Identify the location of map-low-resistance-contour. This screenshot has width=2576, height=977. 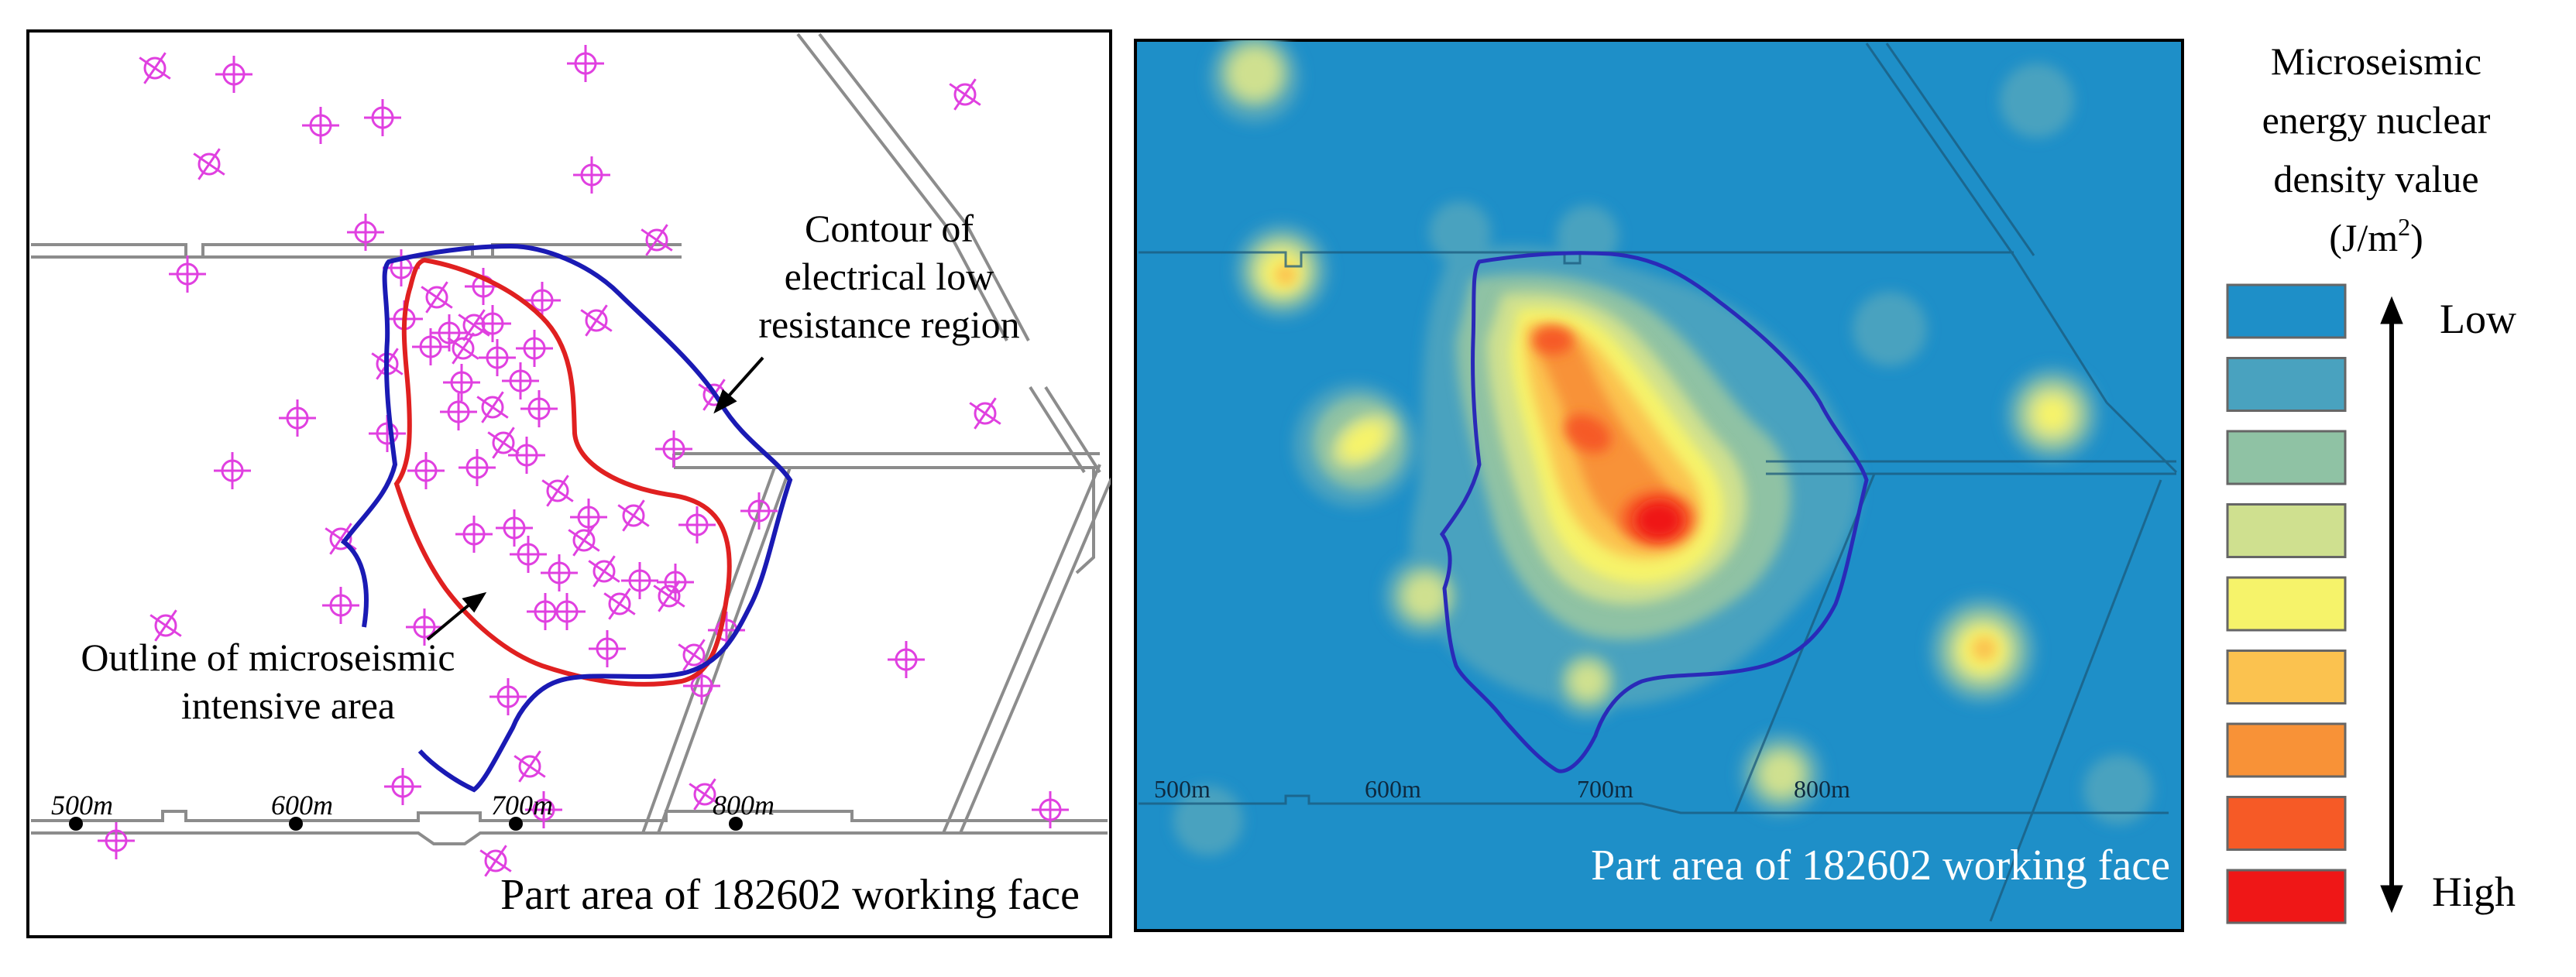
(1654, 512).